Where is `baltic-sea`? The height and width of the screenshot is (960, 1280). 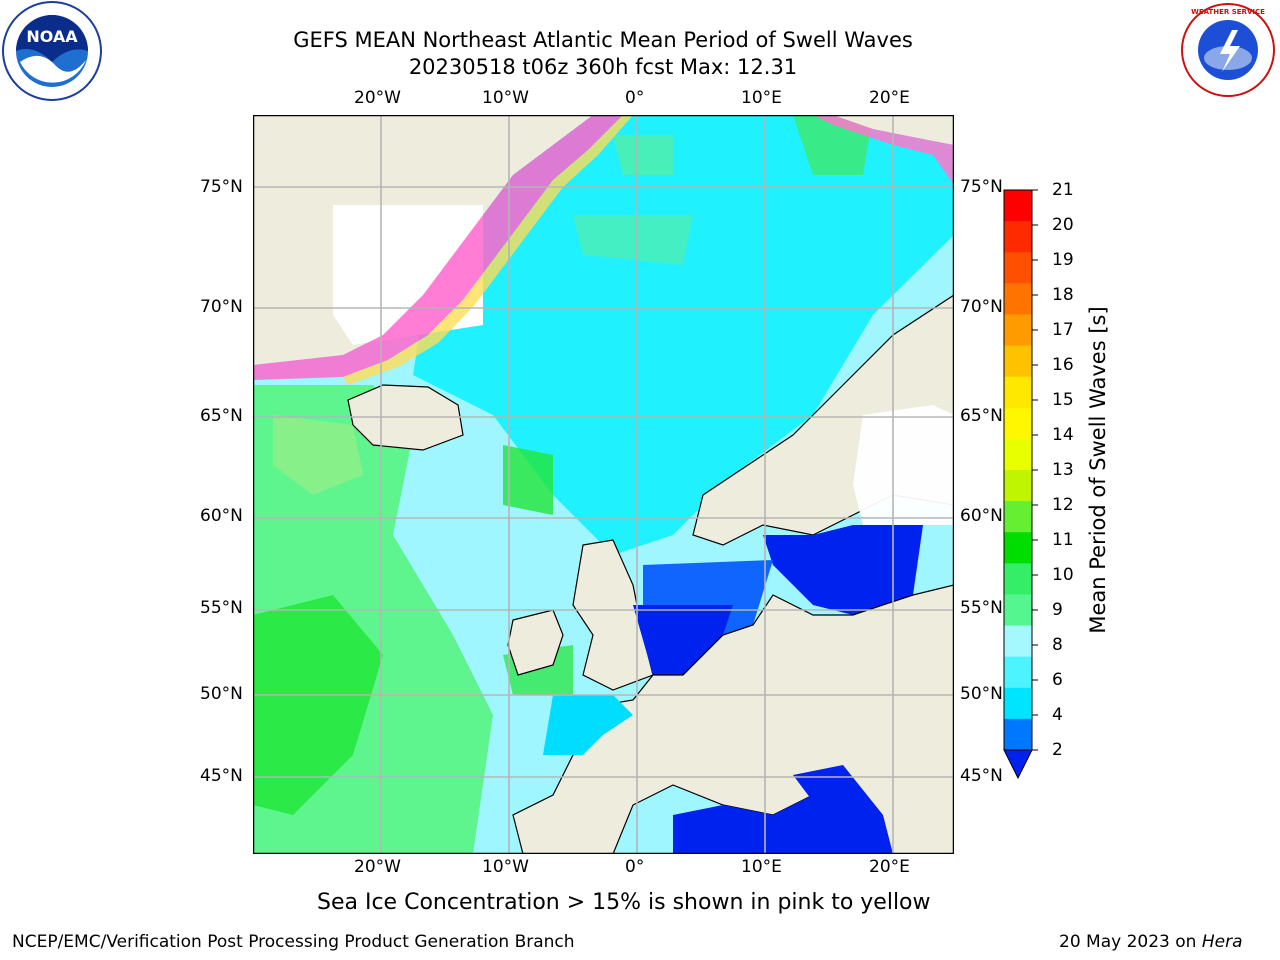 baltic-sea is located at coordinates (843, 570).